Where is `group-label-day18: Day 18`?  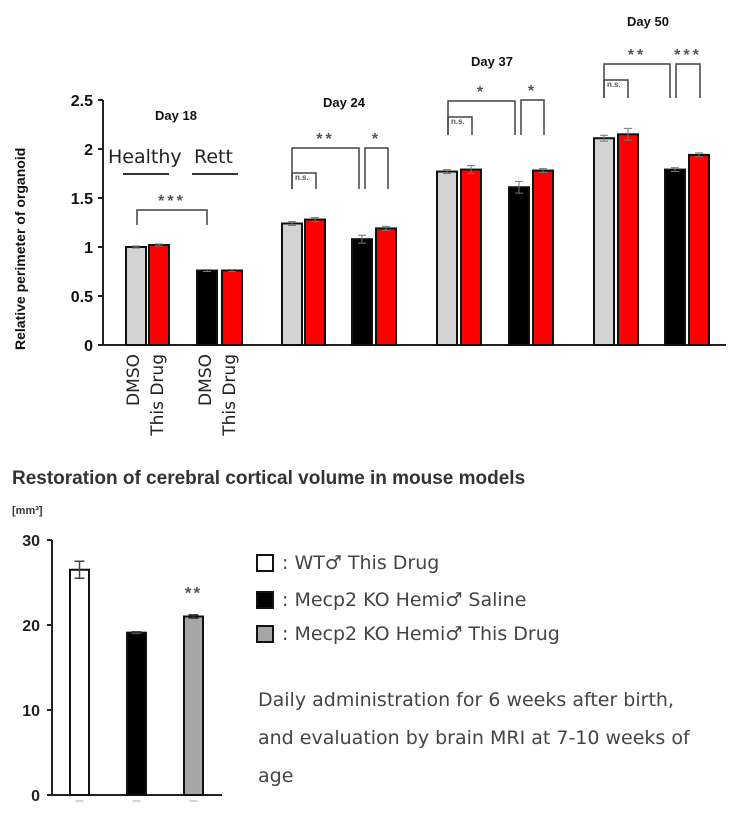
group-label-day18: Day 18 is located at coordinates (176, 115).